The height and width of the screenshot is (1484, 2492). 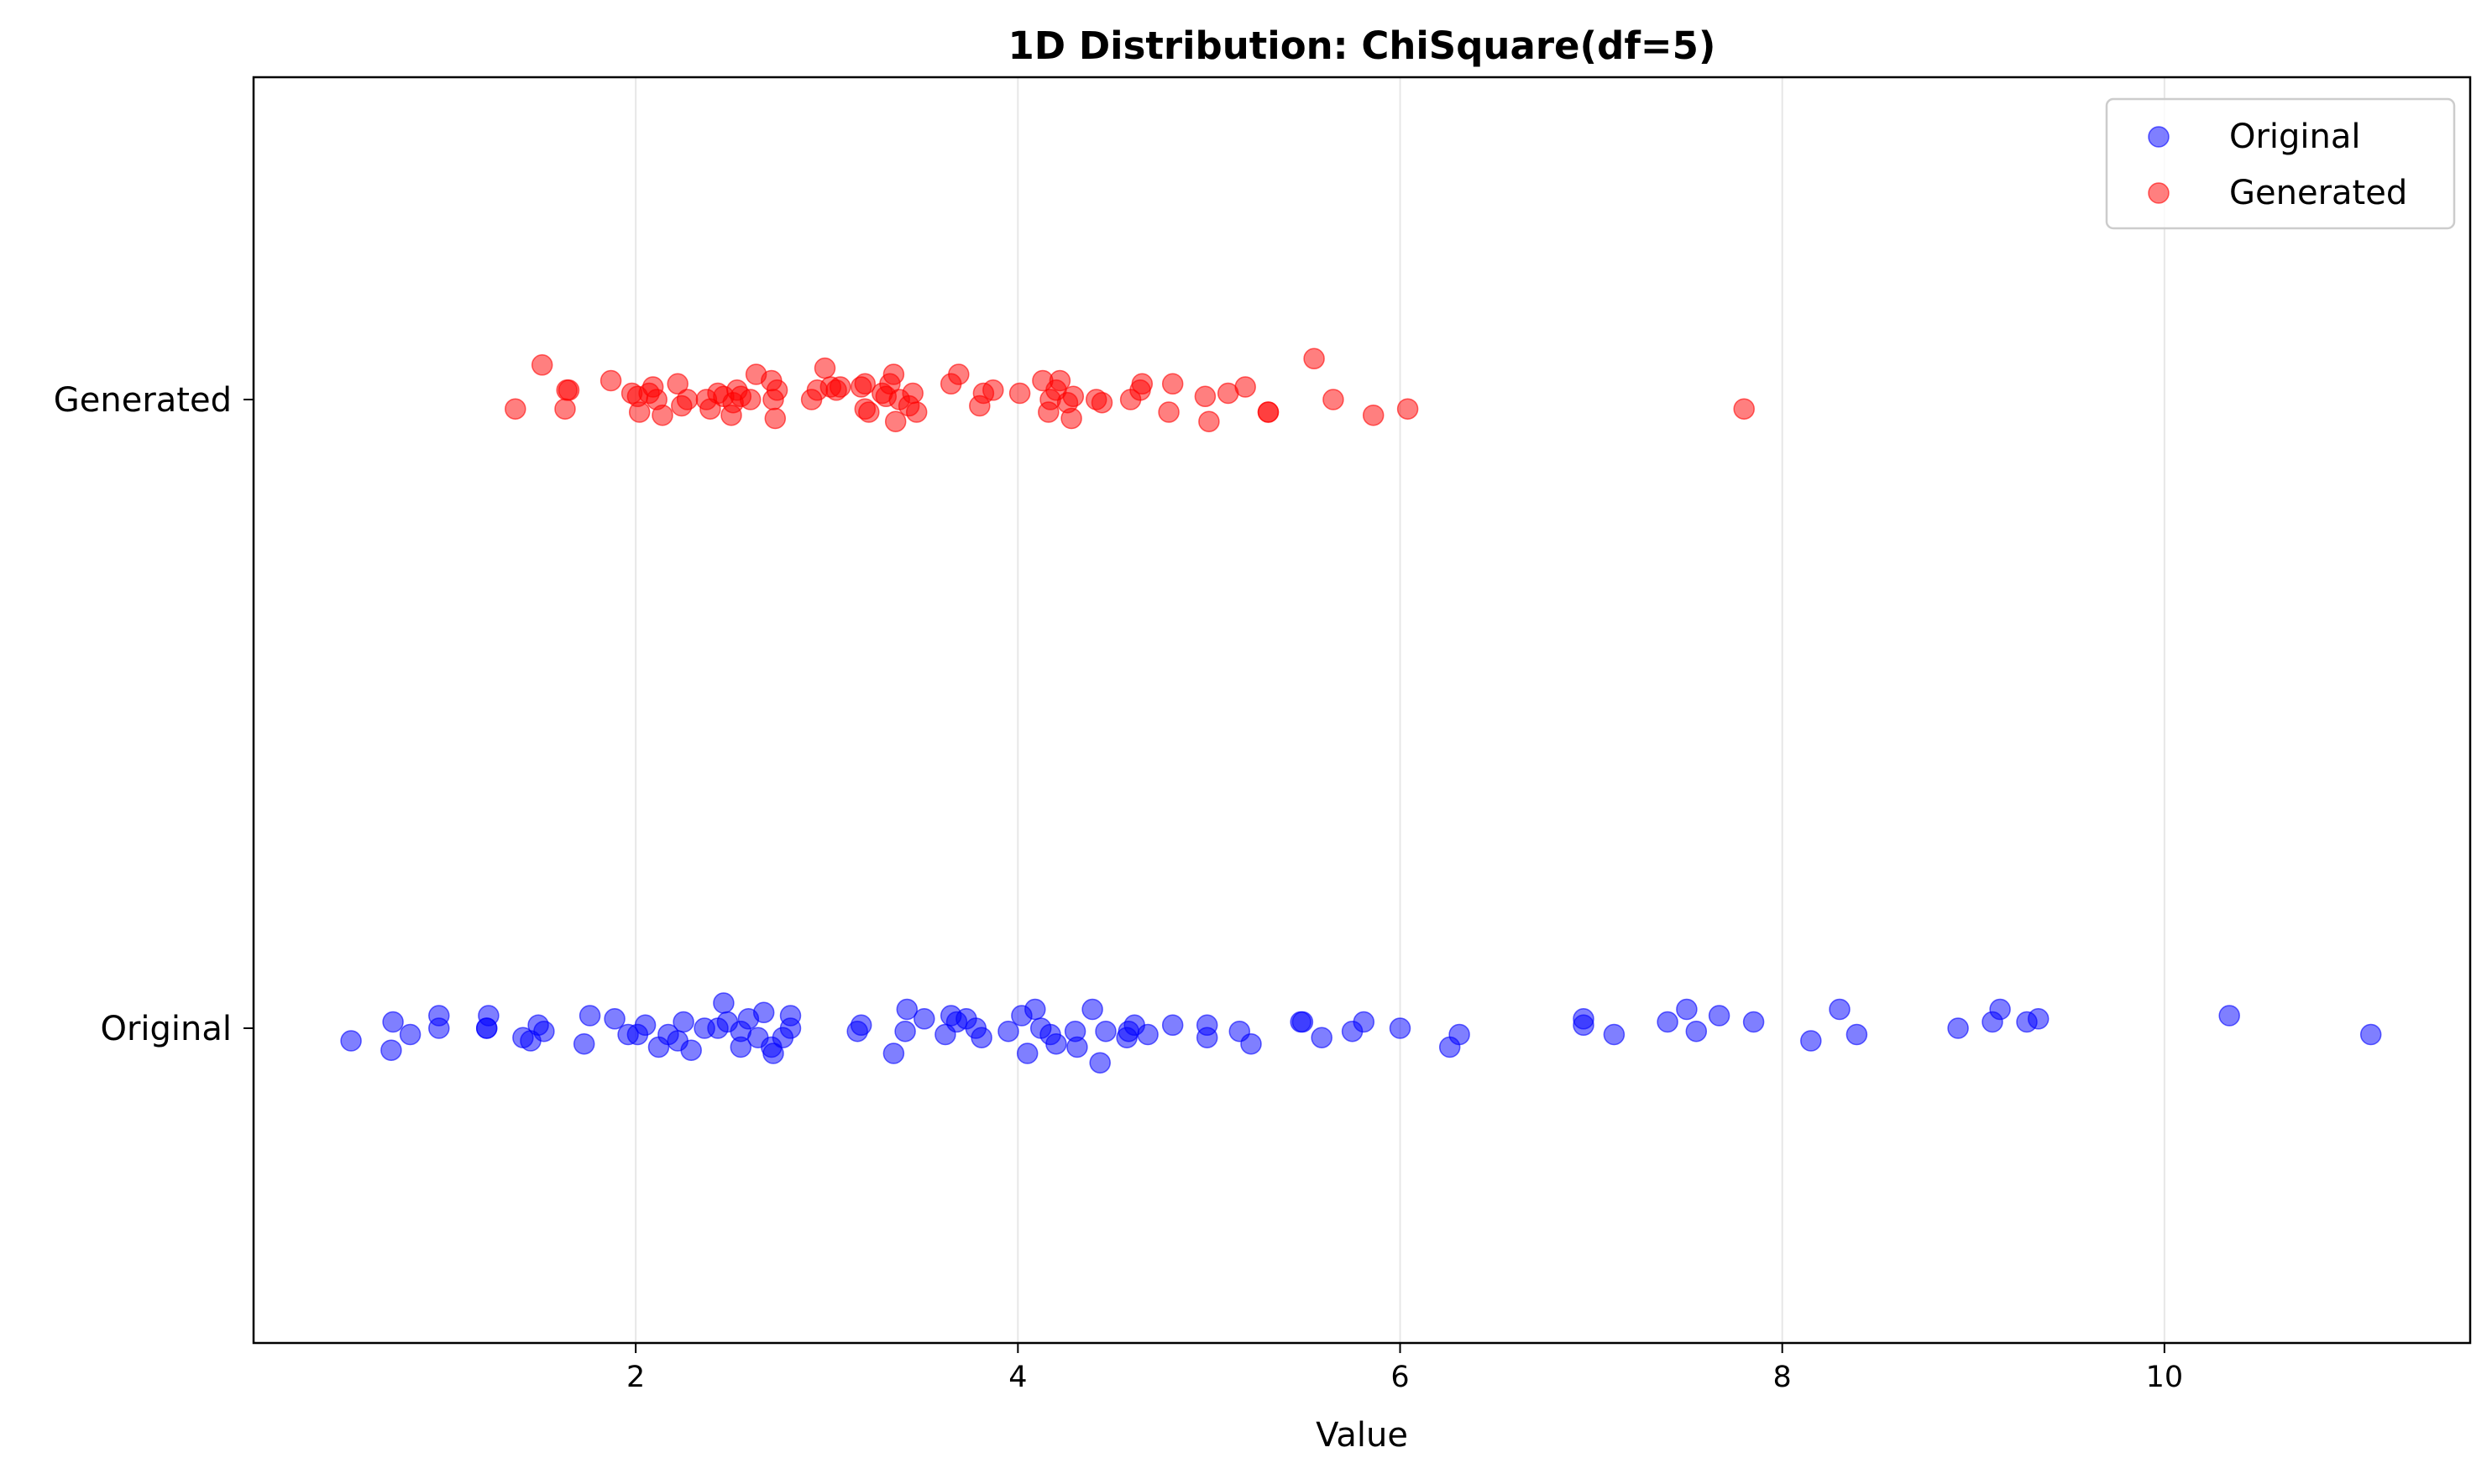 I want to click on series-original, so click(x=1361, y=1033).